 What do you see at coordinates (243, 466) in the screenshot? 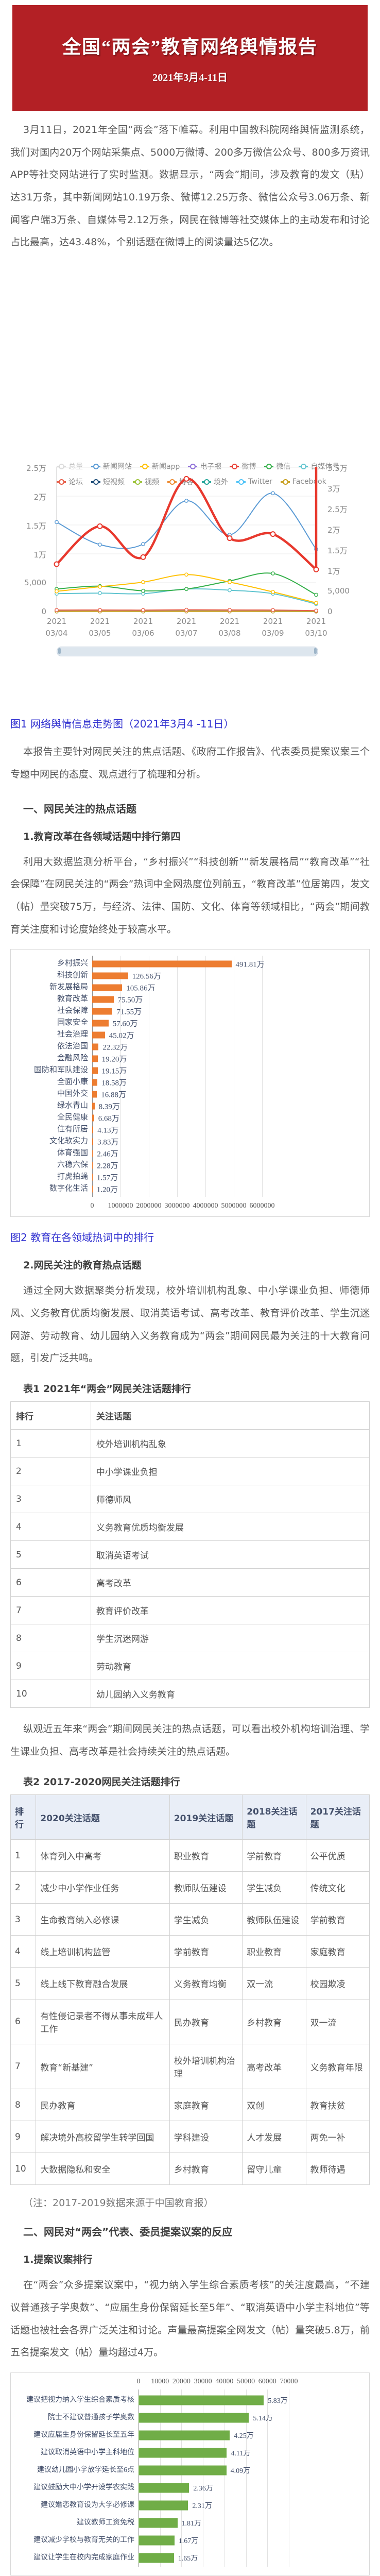
I see `legend-item-微博: 微博` at bounding box center [243, 466].